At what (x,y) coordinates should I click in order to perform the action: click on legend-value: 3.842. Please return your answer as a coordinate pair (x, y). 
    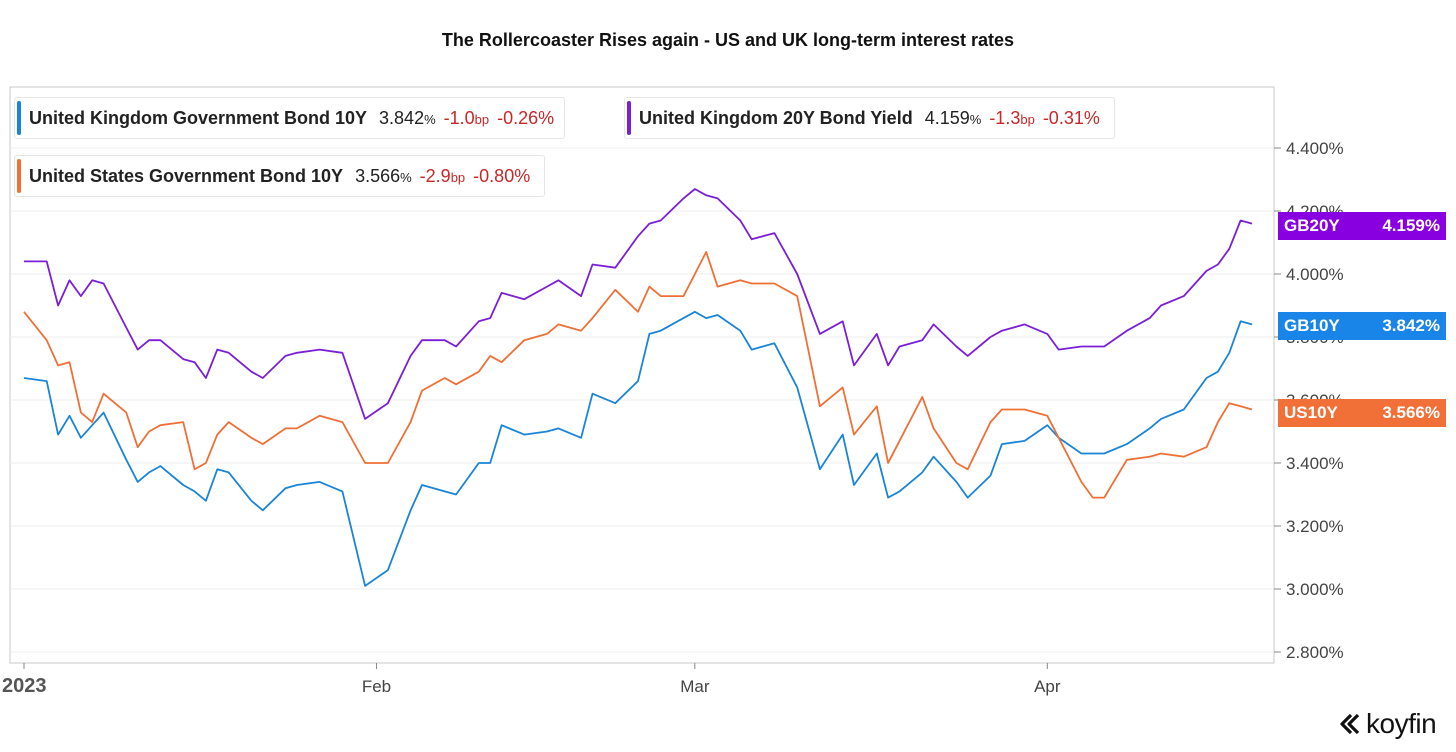
    Looking at the image, I should click on (402, 117).